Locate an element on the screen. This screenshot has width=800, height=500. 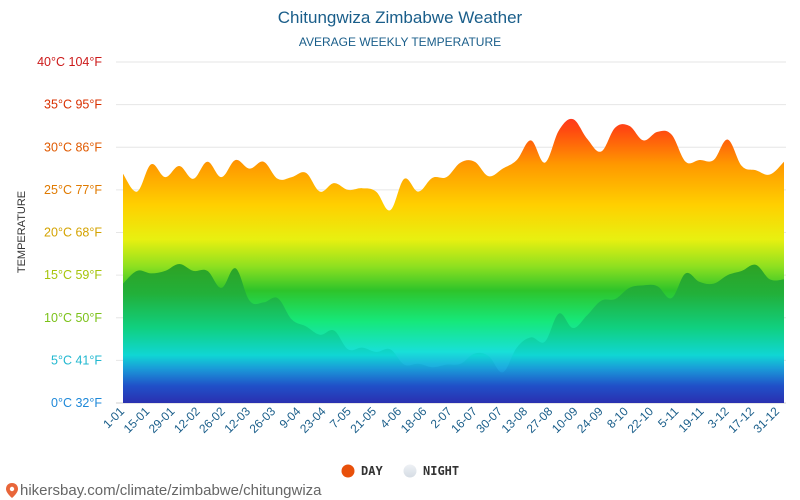
x-tick-label: 19-11 is located at coordinates (691, 419).